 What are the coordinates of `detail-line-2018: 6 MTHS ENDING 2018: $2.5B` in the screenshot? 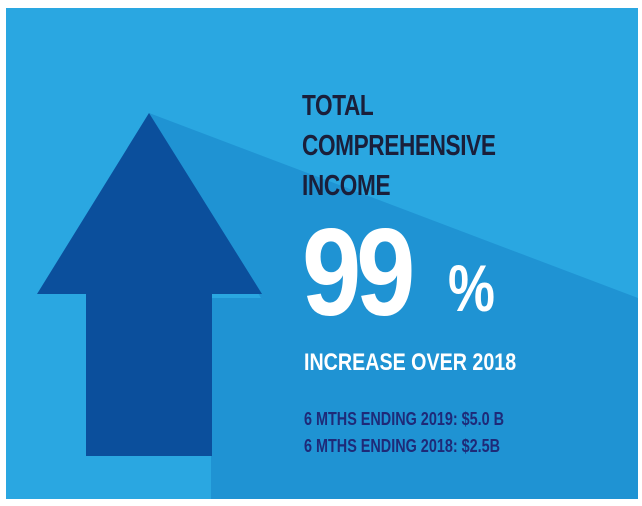 It's located at (402, 446).